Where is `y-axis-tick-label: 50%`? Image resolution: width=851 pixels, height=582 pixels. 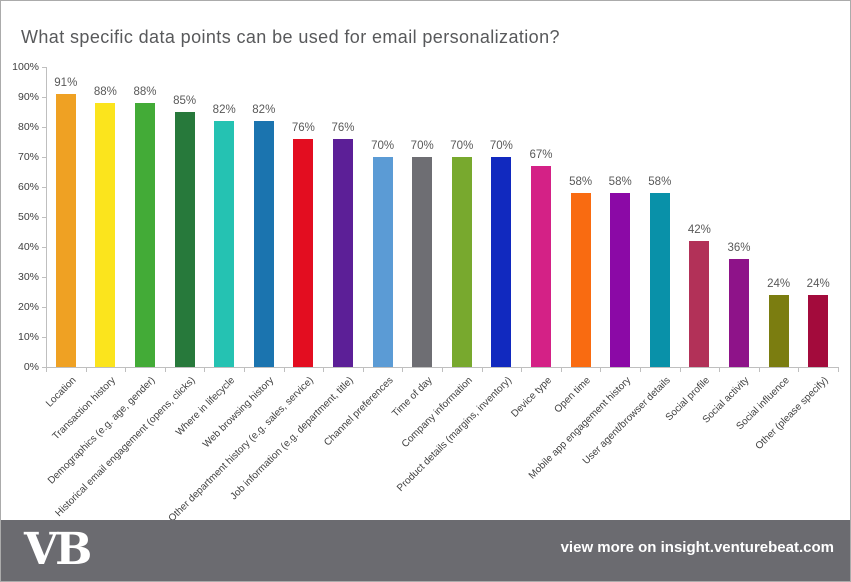 y-axis-tick-label: 50% is located at coordinates (28, 217).